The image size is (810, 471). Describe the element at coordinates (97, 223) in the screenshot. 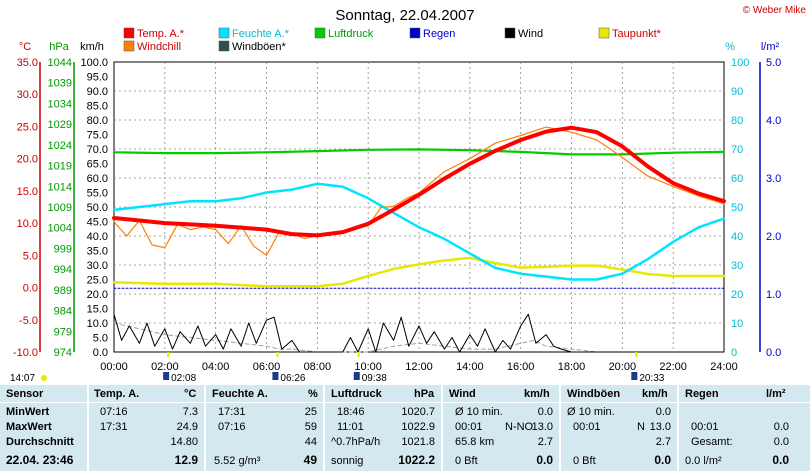

I see `wind-tick-label: 45.0` at that location.